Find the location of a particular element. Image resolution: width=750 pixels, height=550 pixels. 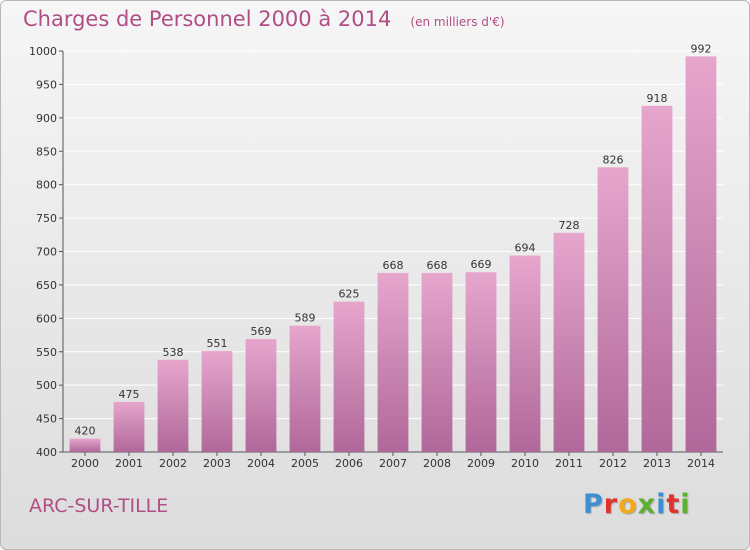

value-label: 551 is located at coordinates (217, 343).